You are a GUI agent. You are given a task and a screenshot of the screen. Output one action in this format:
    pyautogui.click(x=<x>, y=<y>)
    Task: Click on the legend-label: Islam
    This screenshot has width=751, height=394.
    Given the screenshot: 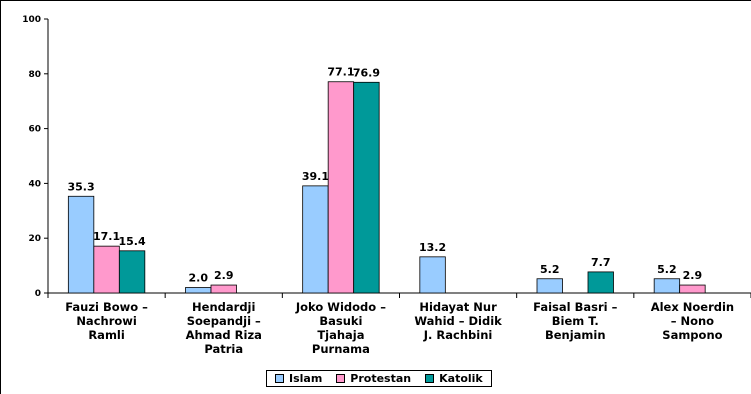 What is the action you would take?
    pyautogui.click(x=306, y=378)
    